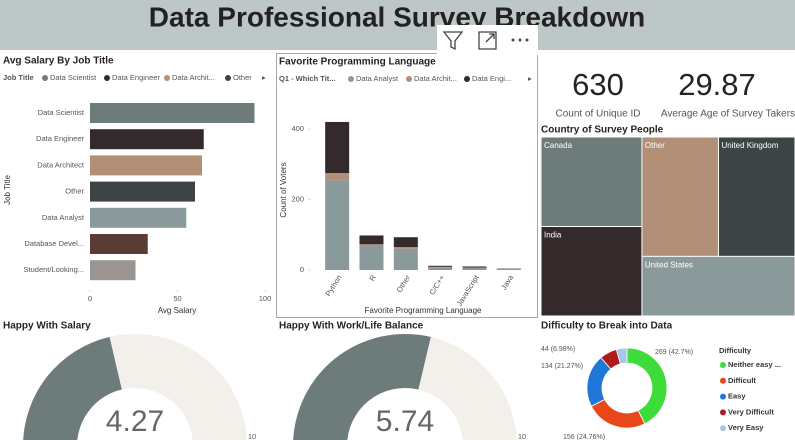  I want to click on y-tick-label: 200, so click(297, 198).